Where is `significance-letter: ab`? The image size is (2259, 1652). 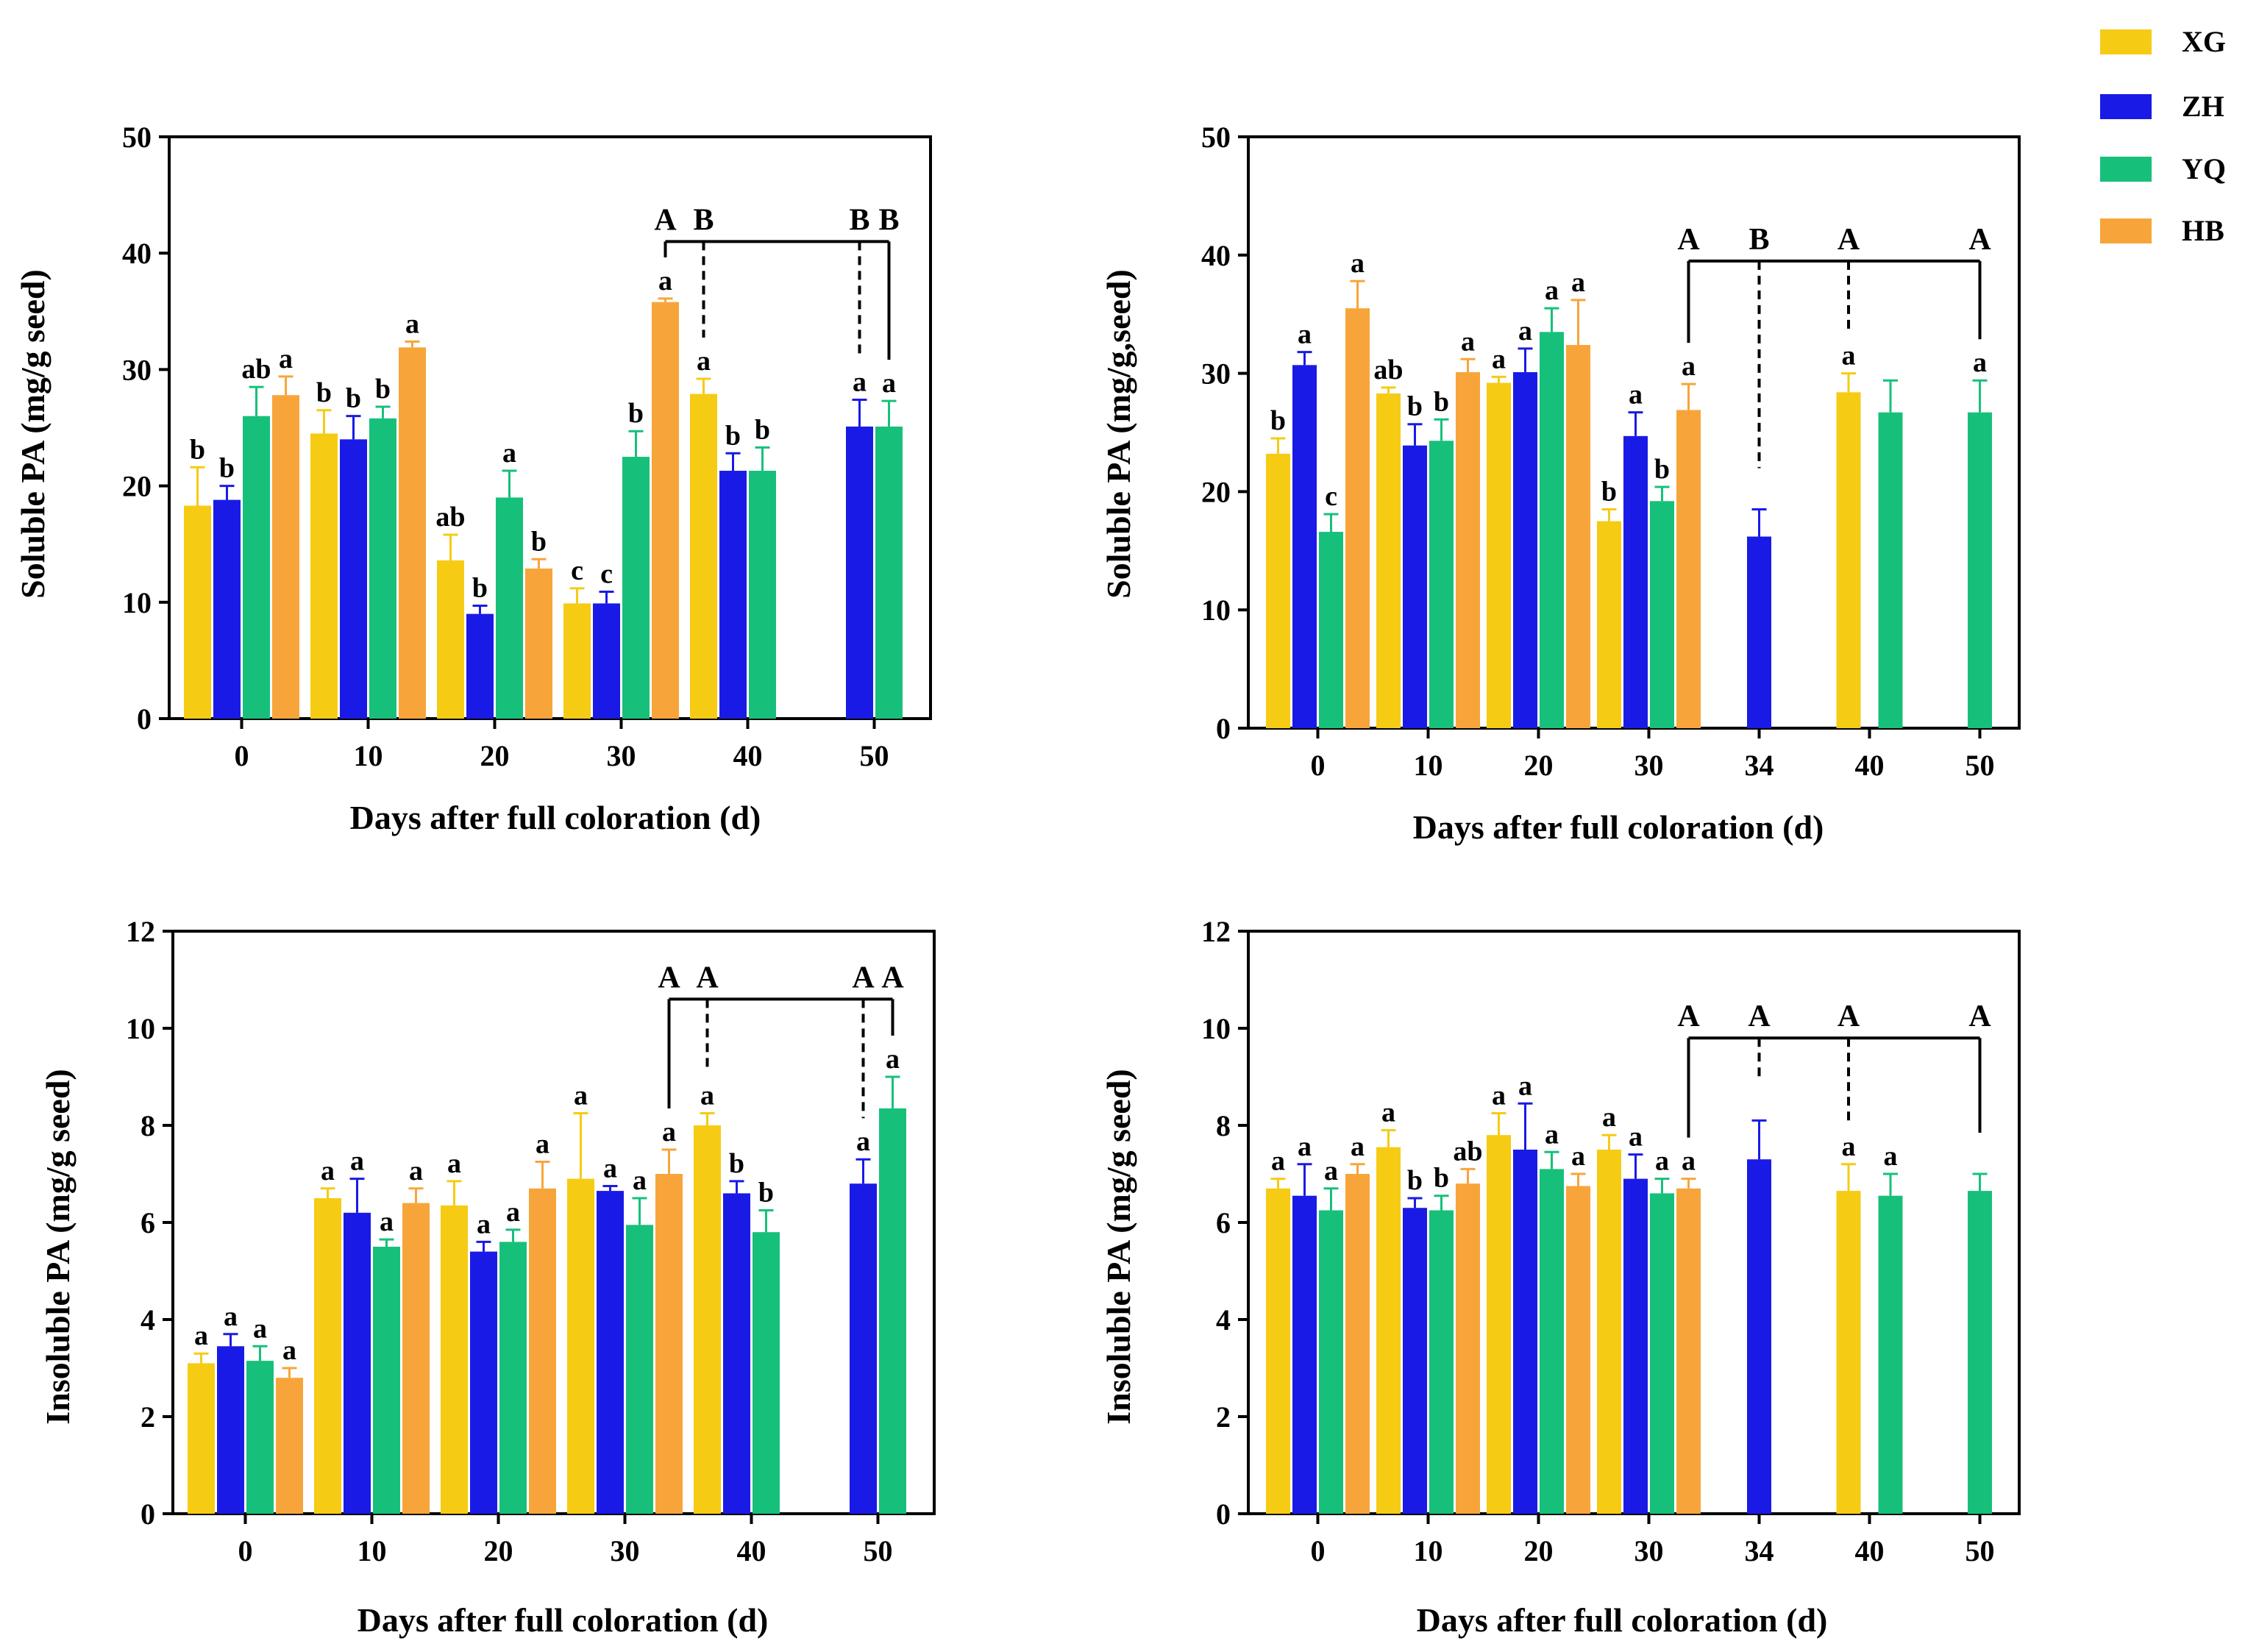
significance-letter: ab is located at coordinates (256, 370).